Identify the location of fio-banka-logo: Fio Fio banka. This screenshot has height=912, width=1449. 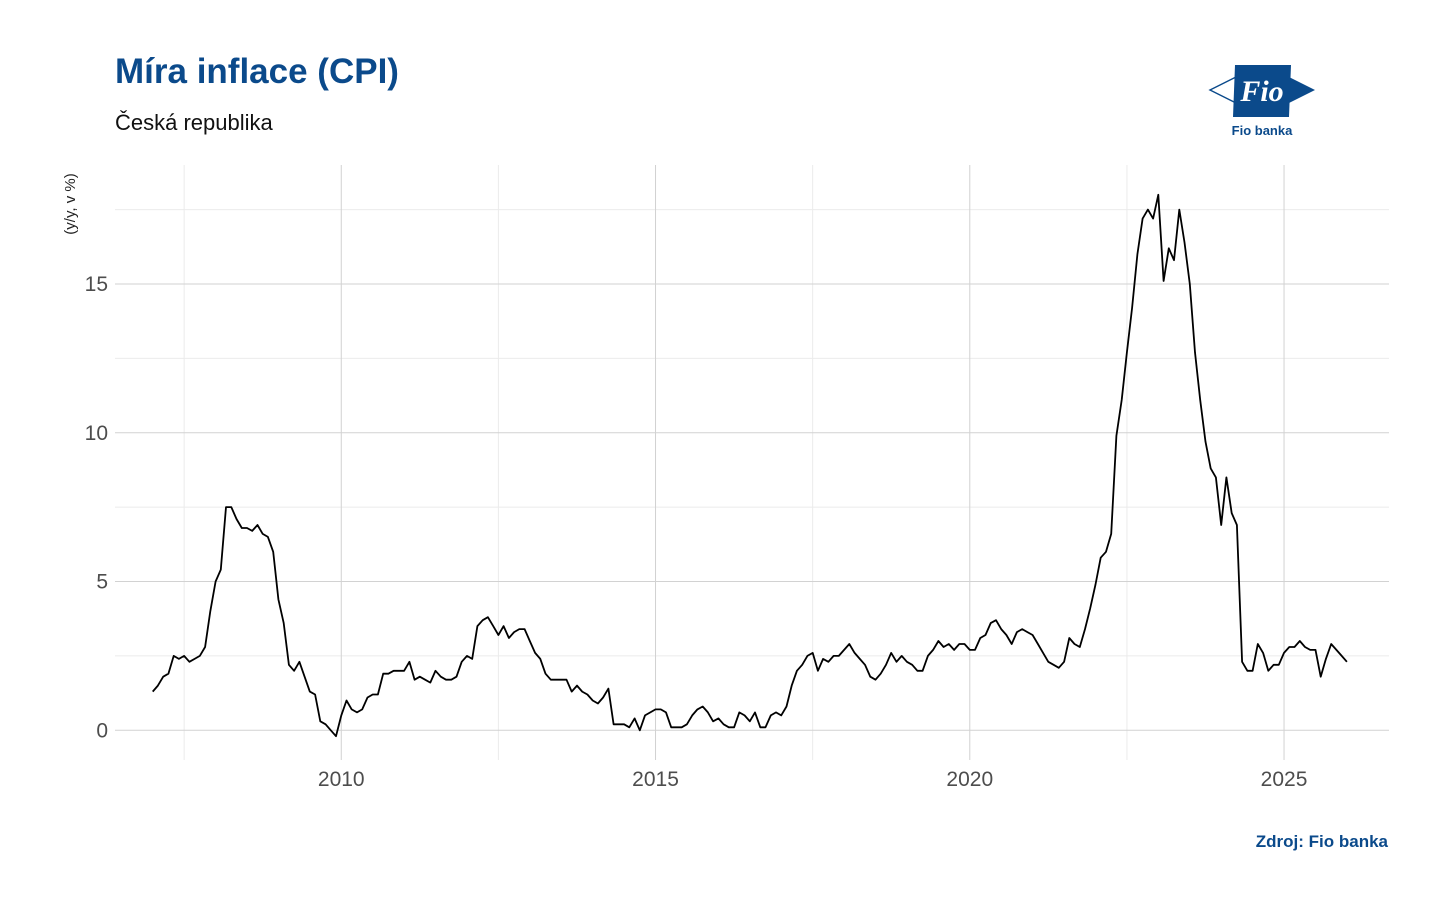
(1261, 101).